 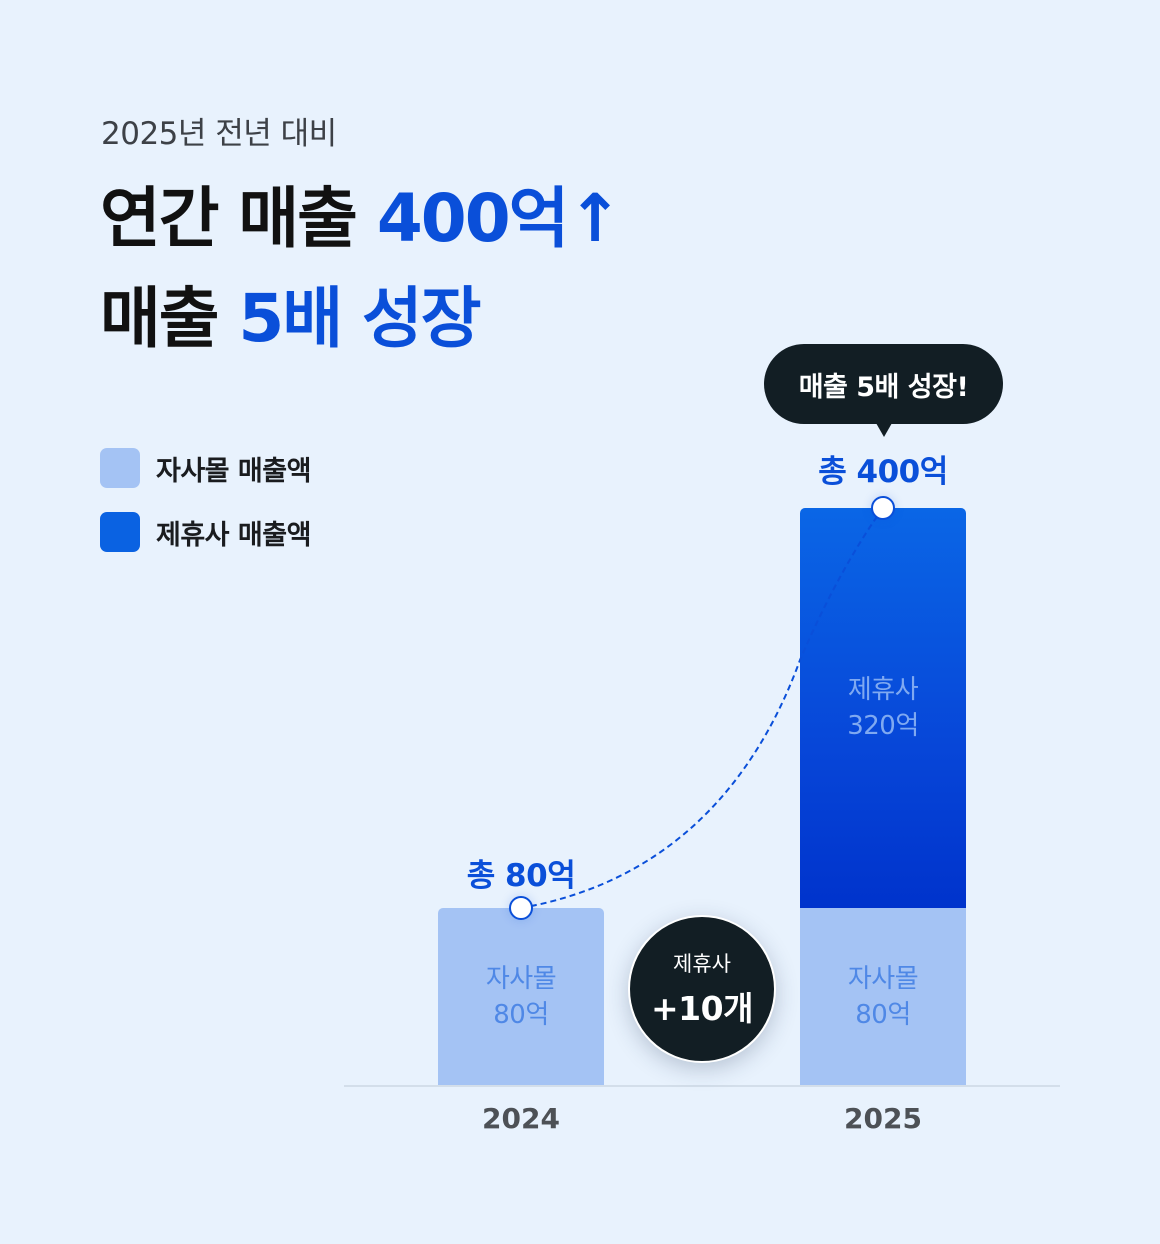 I want to click on chart-legend: 자사몰 매출액 제휴사 매출액, so click(x=205, y=512).